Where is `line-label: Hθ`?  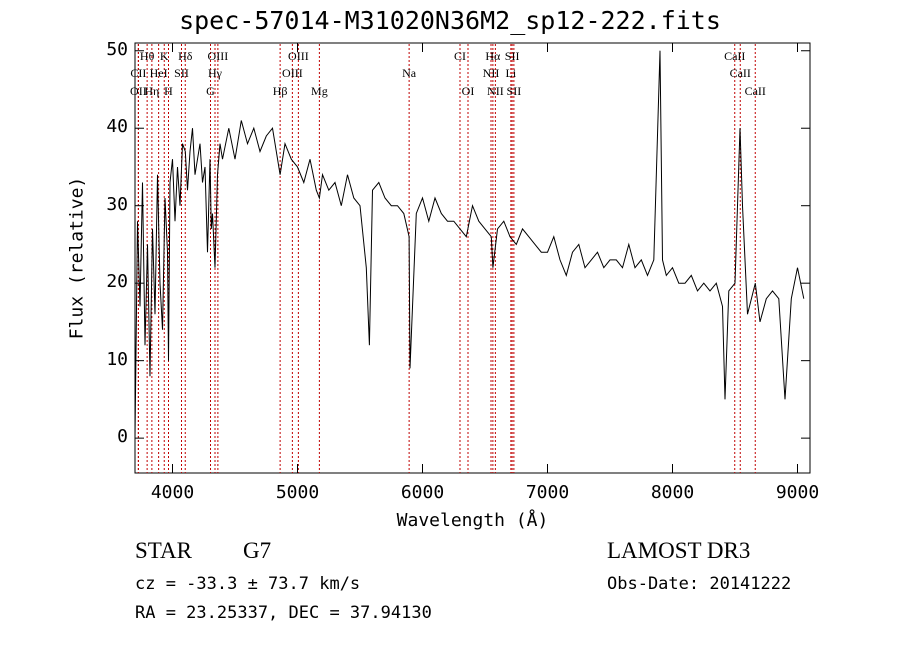
line-label: Hθ is located at coordinates (147, 56).